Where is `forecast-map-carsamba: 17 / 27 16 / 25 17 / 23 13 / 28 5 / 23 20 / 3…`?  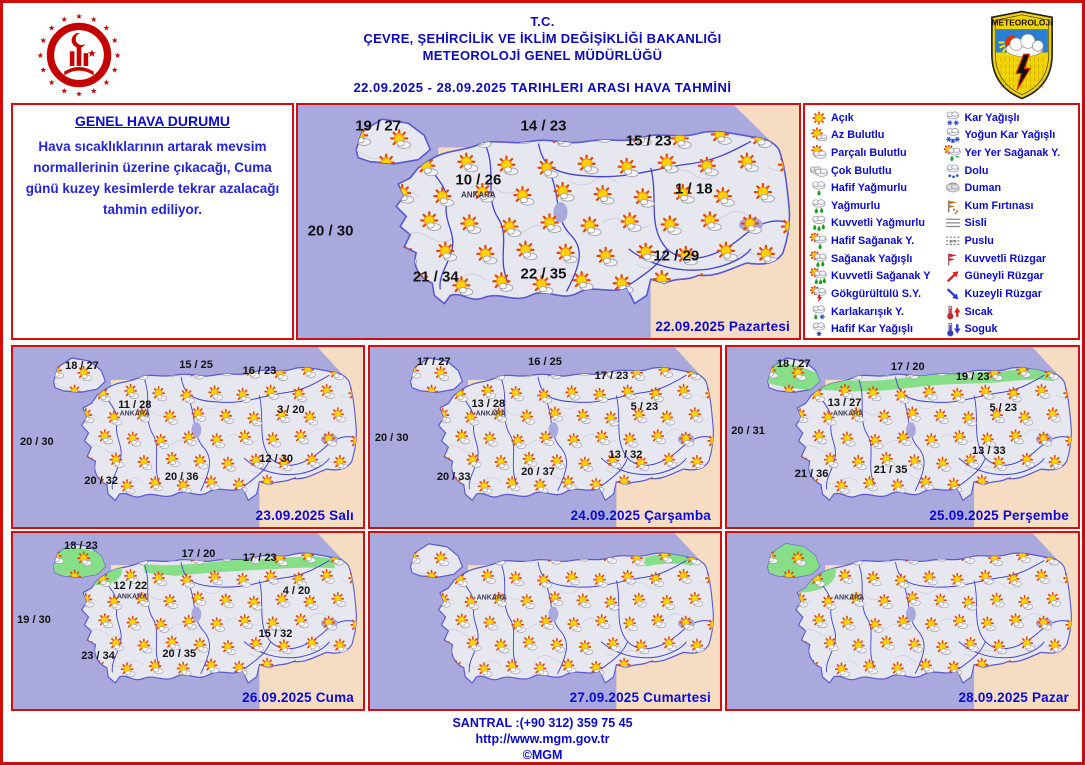 forecast-map-carsamba: 17 / 27 16 / 25 17 / 23 13 / 28 5 / 23 20 / 3… is located at coordinates (545, 437).